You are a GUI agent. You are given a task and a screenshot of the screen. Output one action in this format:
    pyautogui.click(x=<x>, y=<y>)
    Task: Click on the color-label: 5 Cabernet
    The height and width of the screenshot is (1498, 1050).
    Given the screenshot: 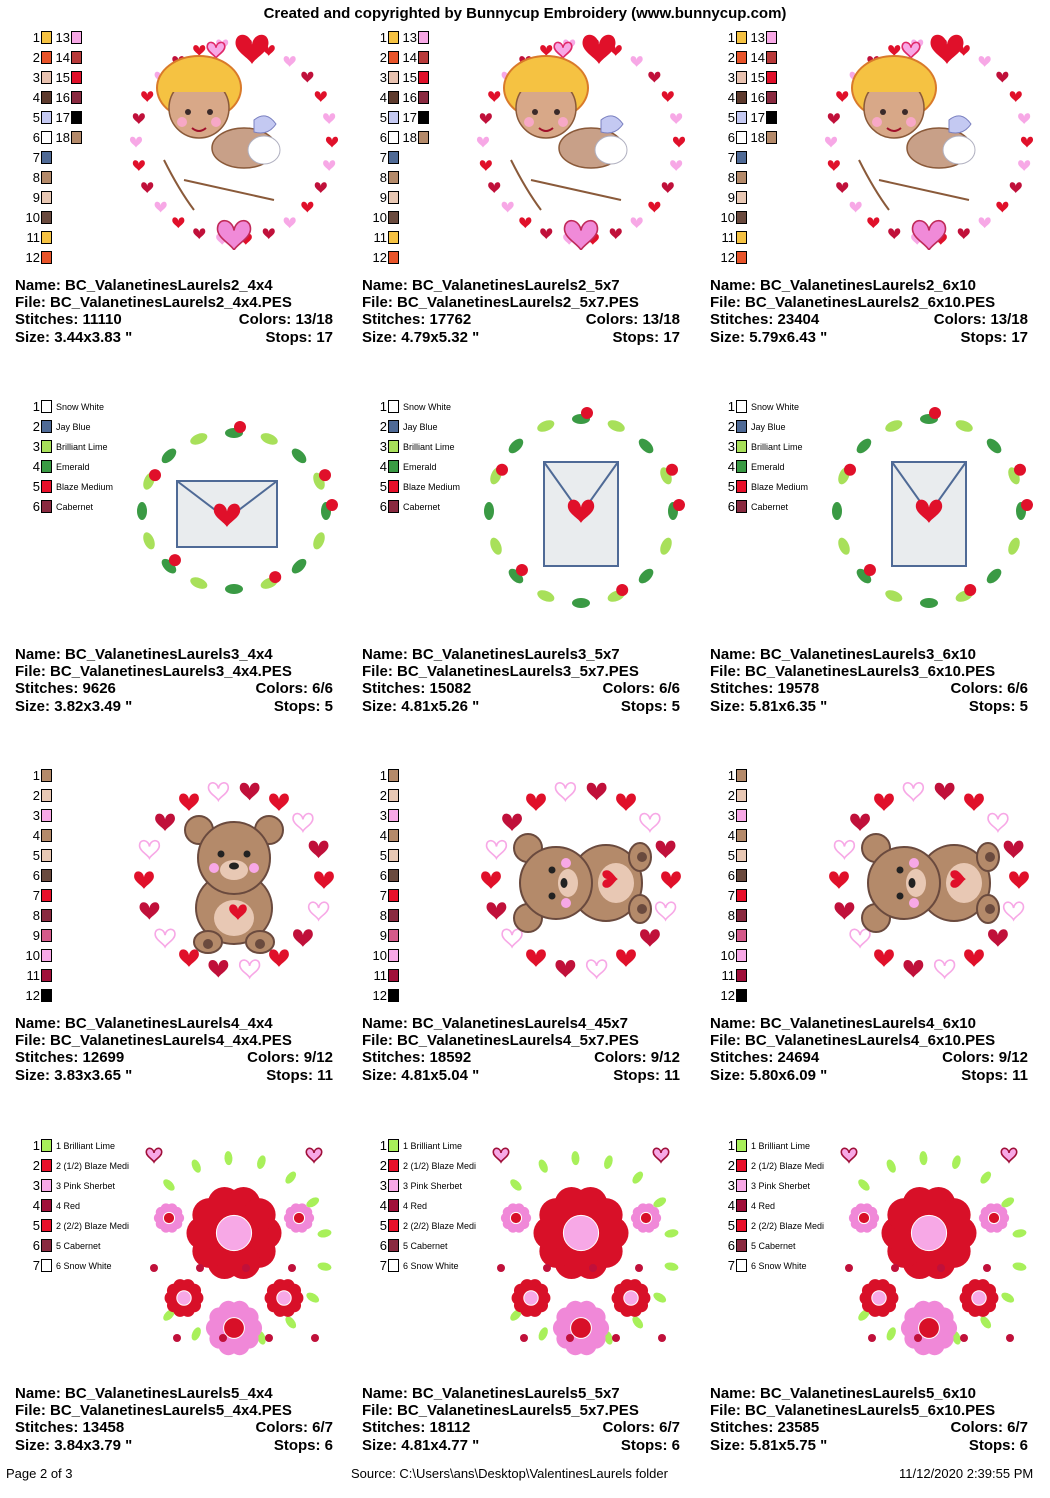 What is the action you would take?
    pyautogui.click(x=425, y=1246)
    